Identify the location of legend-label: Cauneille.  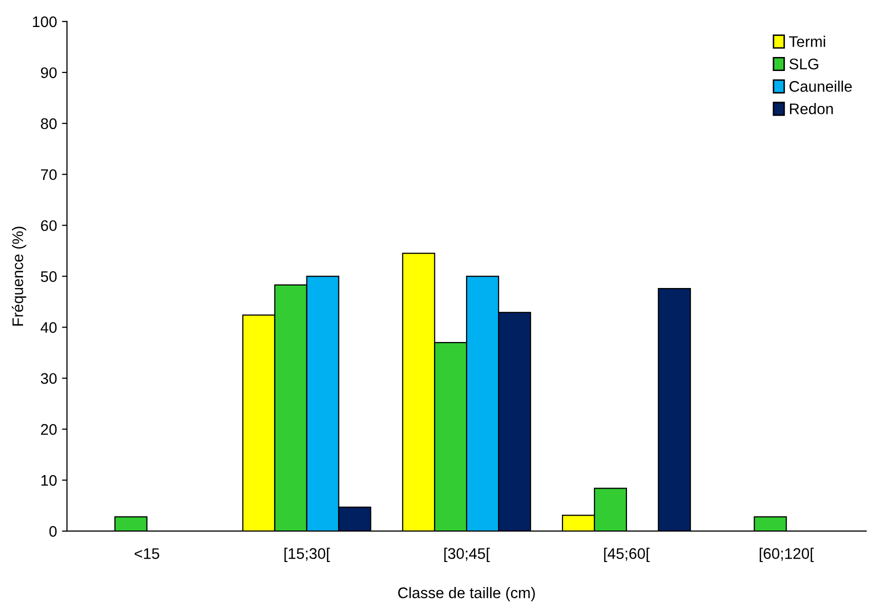
(821, 86).